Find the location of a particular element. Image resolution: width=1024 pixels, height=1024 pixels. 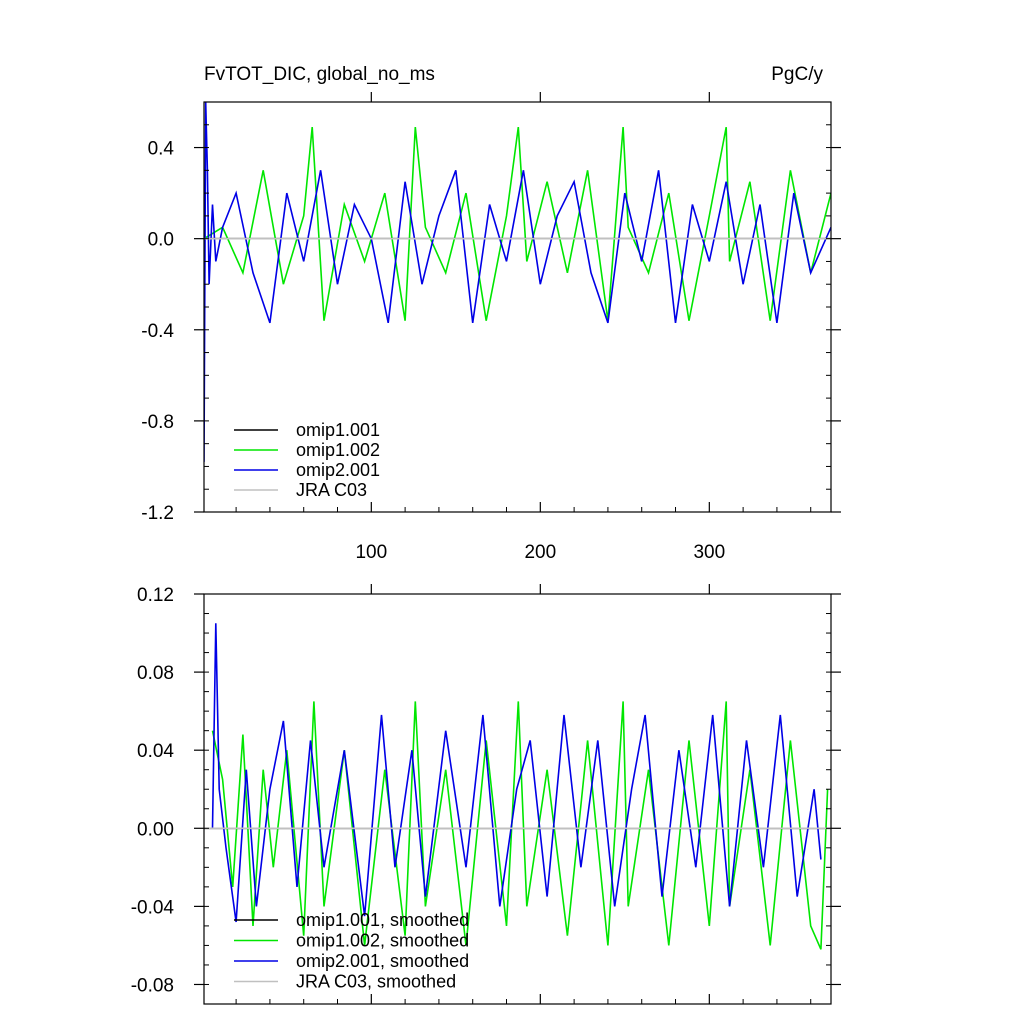

y-tick-label: -0.8 is located at coordinates (157, 422).